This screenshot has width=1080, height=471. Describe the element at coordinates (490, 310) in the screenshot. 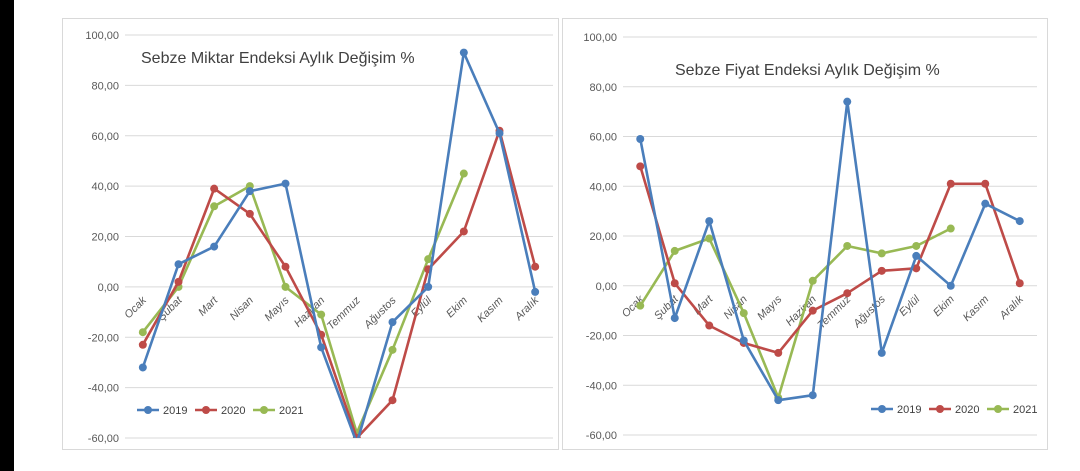

I see `x-tick-label: Kasım` at that location.